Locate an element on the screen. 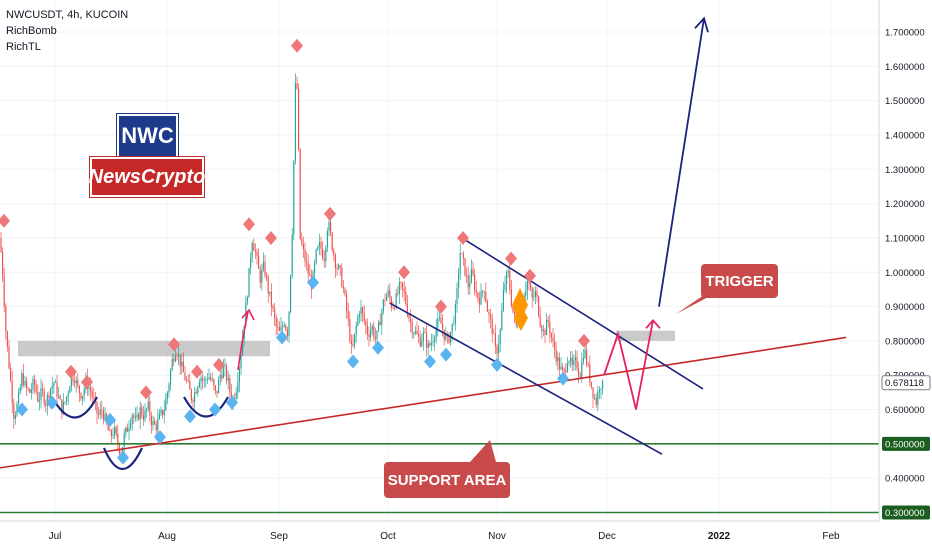  cup-pattern-bottom is located at coordinates (122, 458).